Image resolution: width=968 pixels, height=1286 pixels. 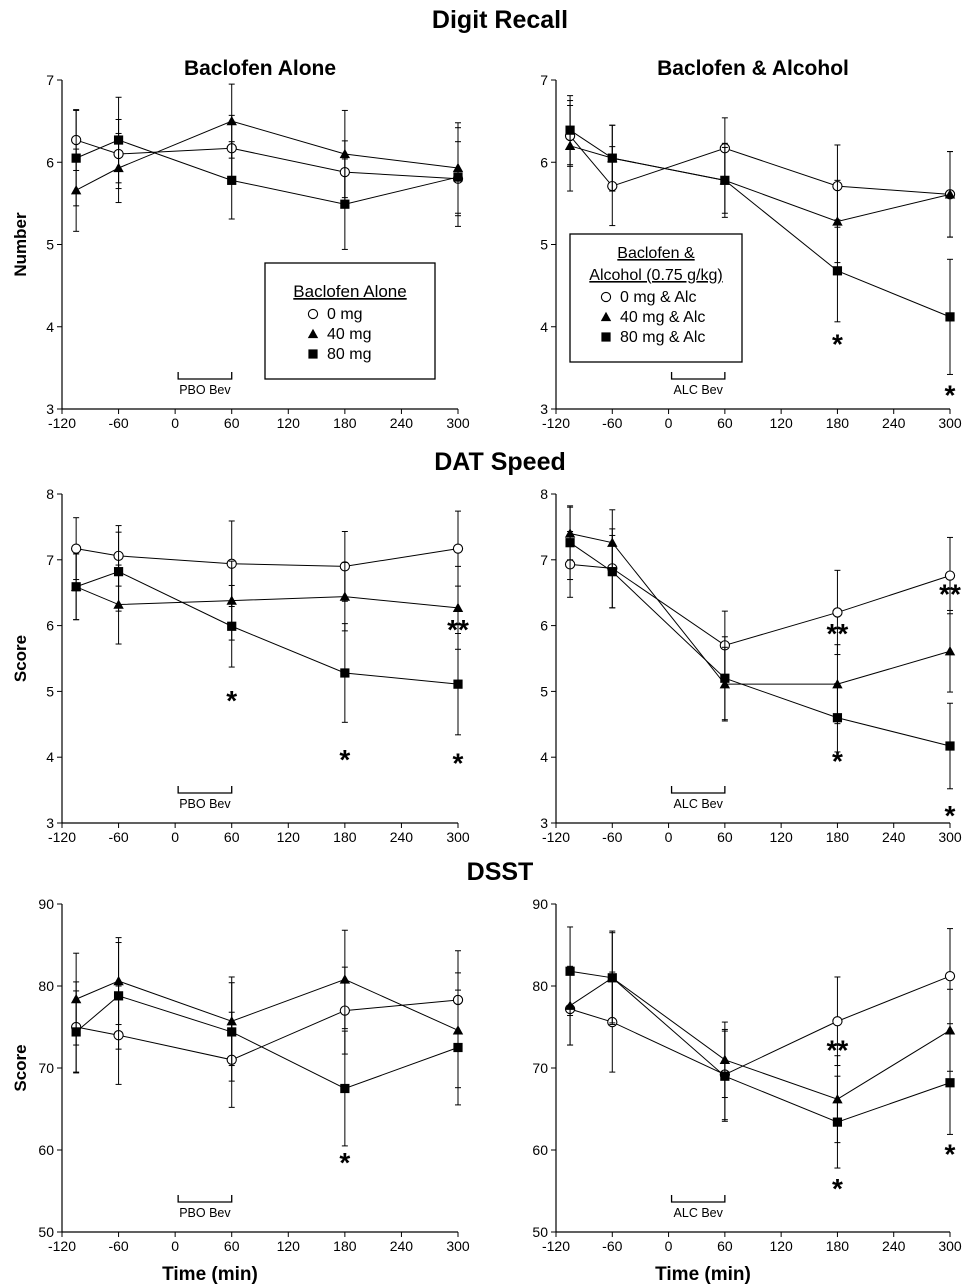 I want to click on legend-entry-label: 80 mg, so click(x=349, y=354).